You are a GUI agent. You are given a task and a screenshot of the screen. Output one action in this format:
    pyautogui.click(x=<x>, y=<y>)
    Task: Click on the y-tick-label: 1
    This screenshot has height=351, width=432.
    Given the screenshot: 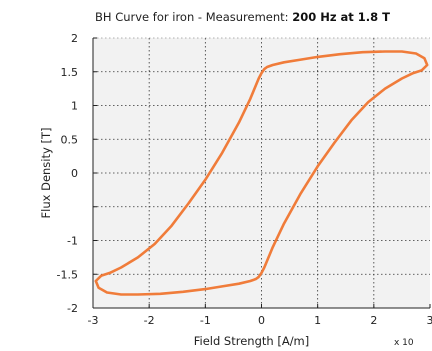 What is the action you would take?
    pyautogui.click(x=74, y=106)
    